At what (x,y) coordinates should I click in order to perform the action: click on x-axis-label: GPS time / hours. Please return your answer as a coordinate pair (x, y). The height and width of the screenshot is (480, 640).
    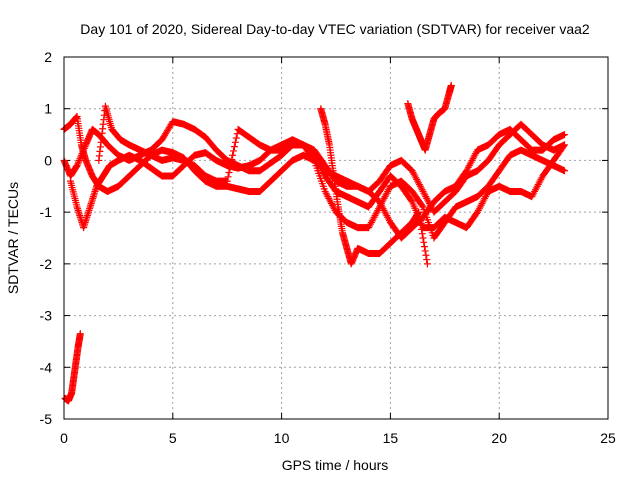
    Looking at the image, I should click on (335, 465).